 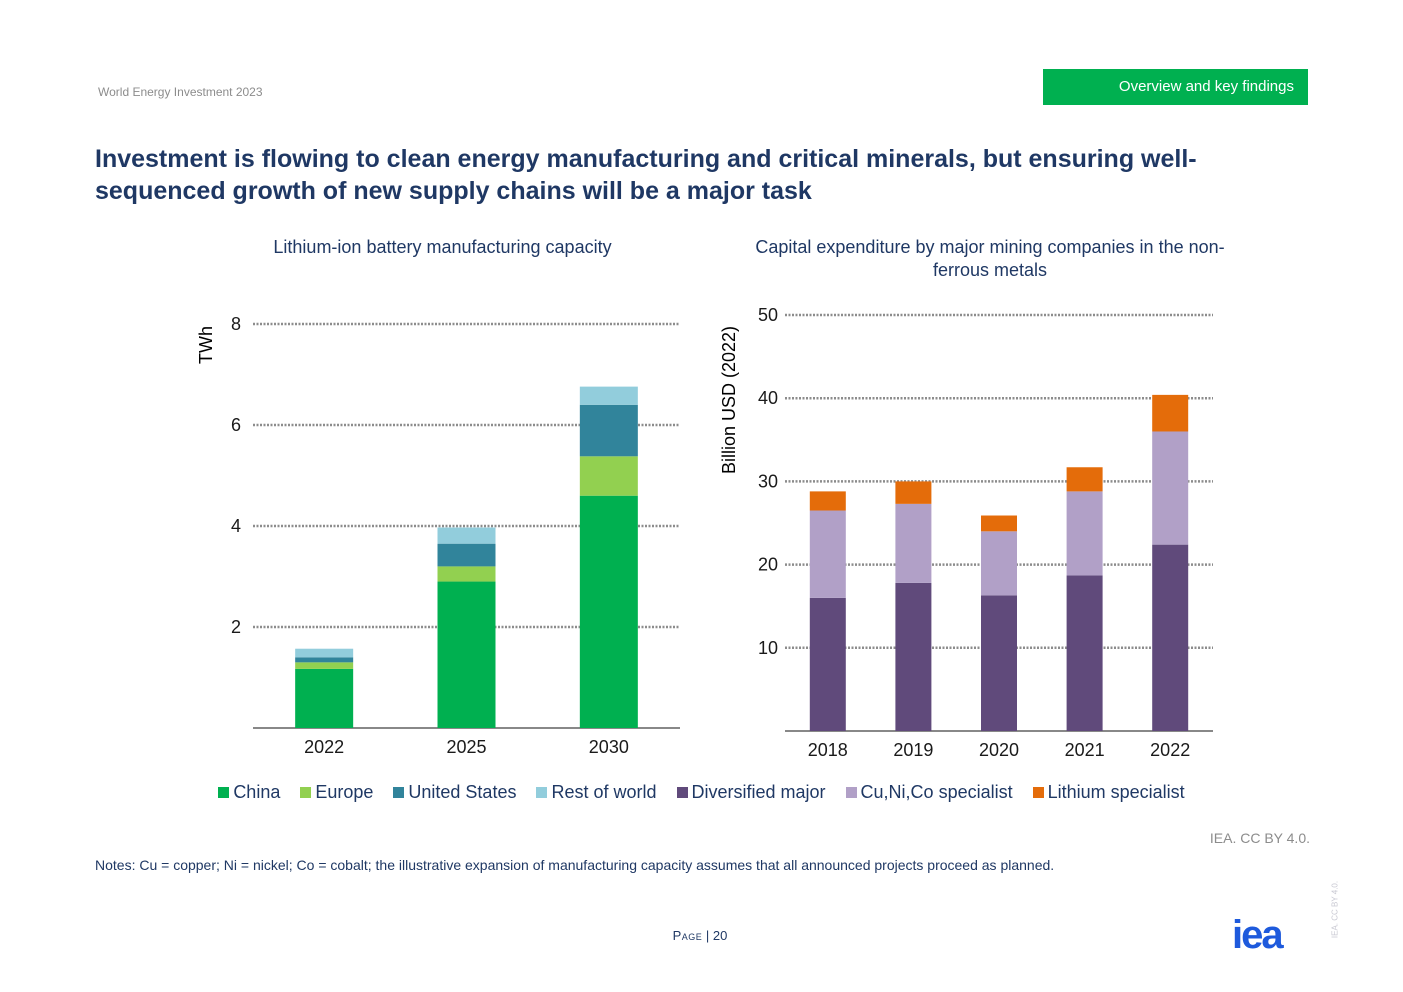 What do you see at coordinates (462, 792) in the screenshot?
I see `legend-label: United States` at bounding box center [462, 792].